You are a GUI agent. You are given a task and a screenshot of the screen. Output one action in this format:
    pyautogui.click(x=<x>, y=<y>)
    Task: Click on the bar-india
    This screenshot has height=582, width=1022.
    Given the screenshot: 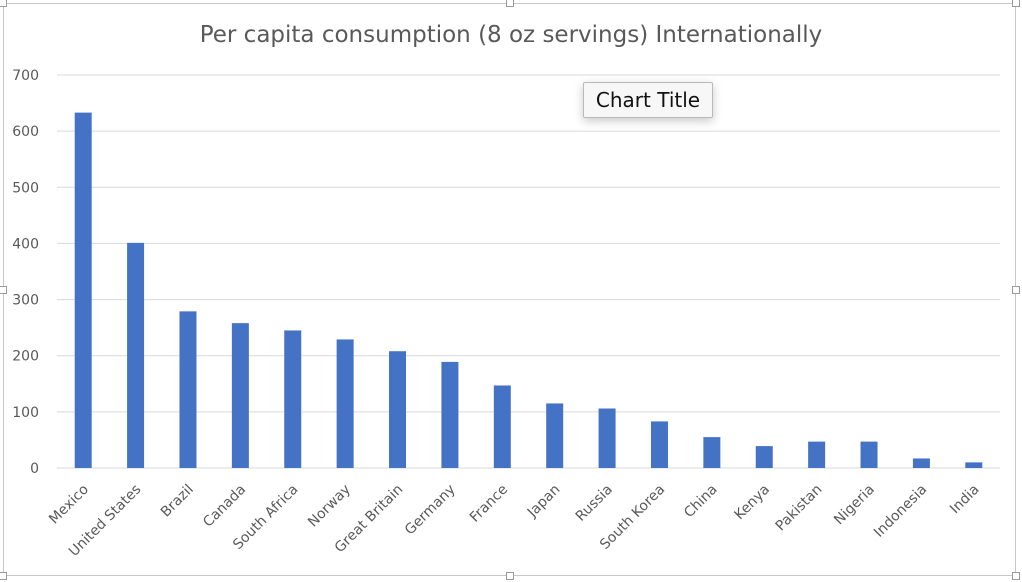 What is the action you would take?
    pyautogui.click(x=974, y=465)
    